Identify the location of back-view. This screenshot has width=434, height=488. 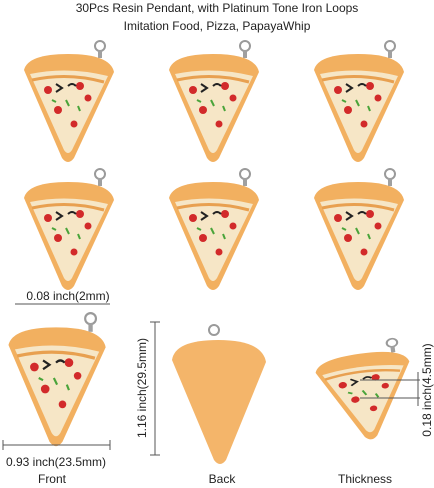
(219, 394).